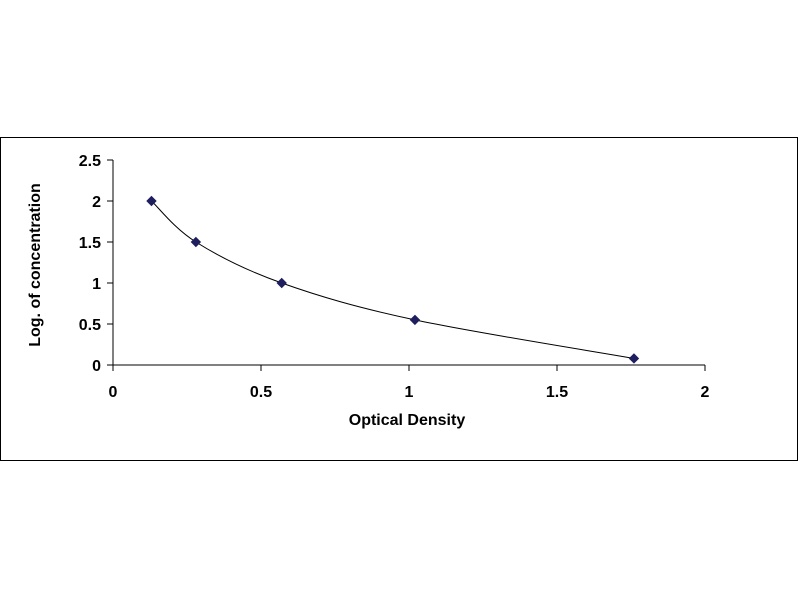 The width and height of the screenshot is (800, 600). Describe the element at coordinates (113, 392) in the screenshot. I see `x-tick-label: 0` at that location.